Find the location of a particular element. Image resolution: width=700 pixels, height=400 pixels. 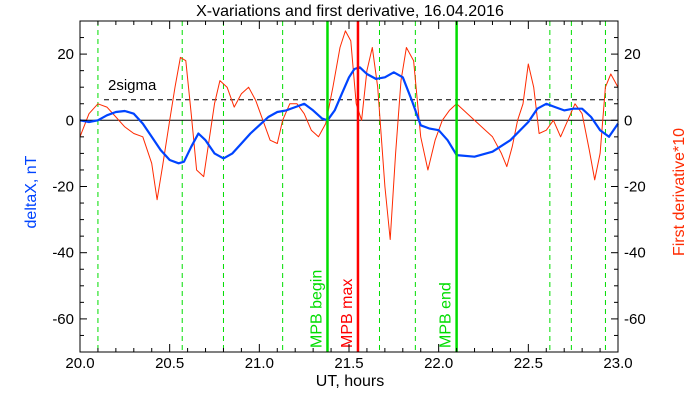

y-tick-label-left: -40 is located at coordinates (63, 253).